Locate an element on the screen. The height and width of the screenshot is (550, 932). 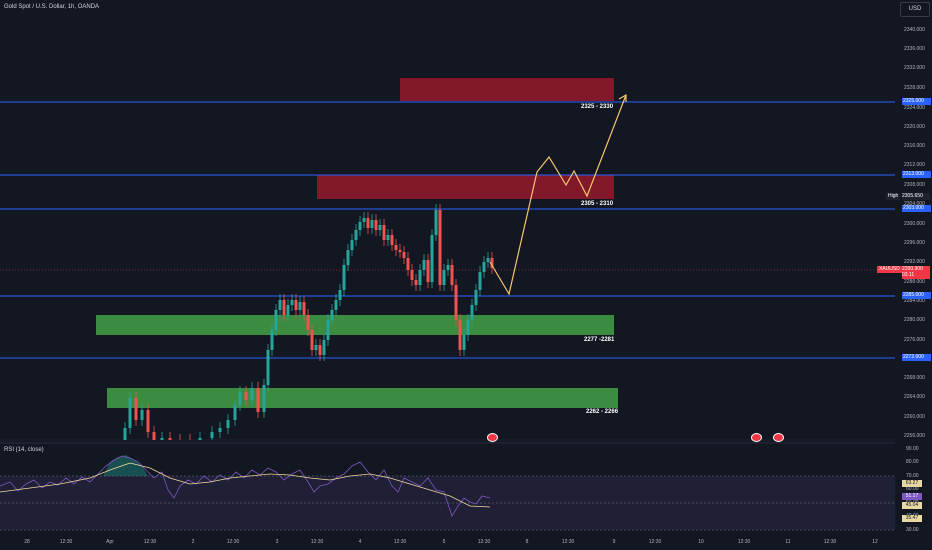
time-tick: 4 is located at coordinates (360, 542).